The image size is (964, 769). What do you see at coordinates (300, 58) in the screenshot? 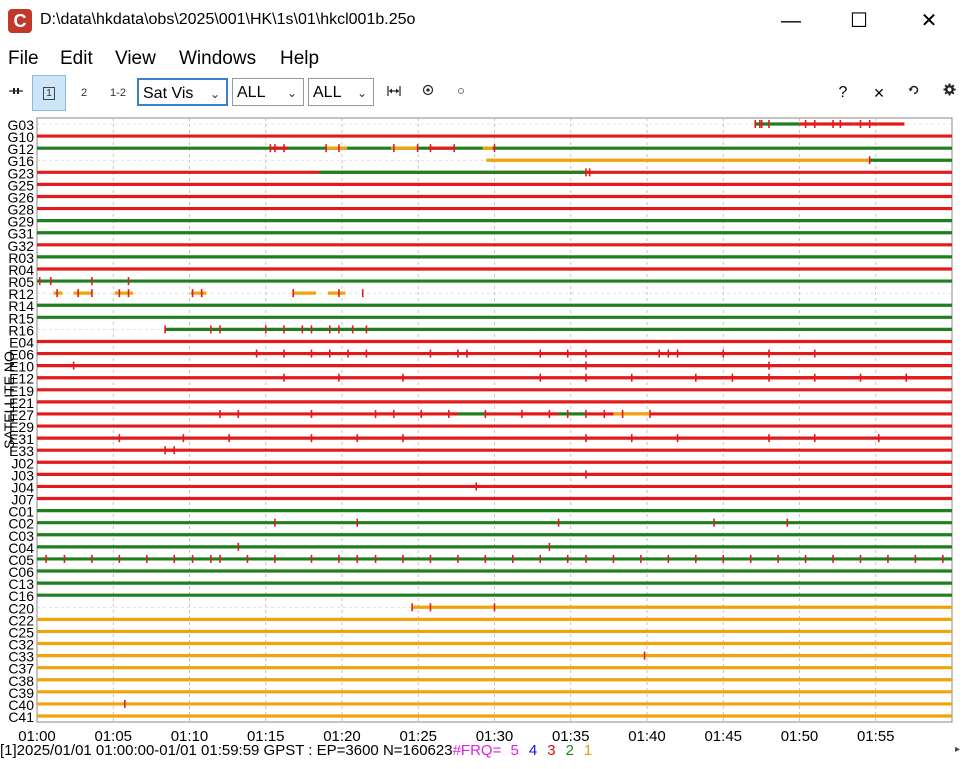
I see `menu-help: Help` at bounding box center [300, 58].